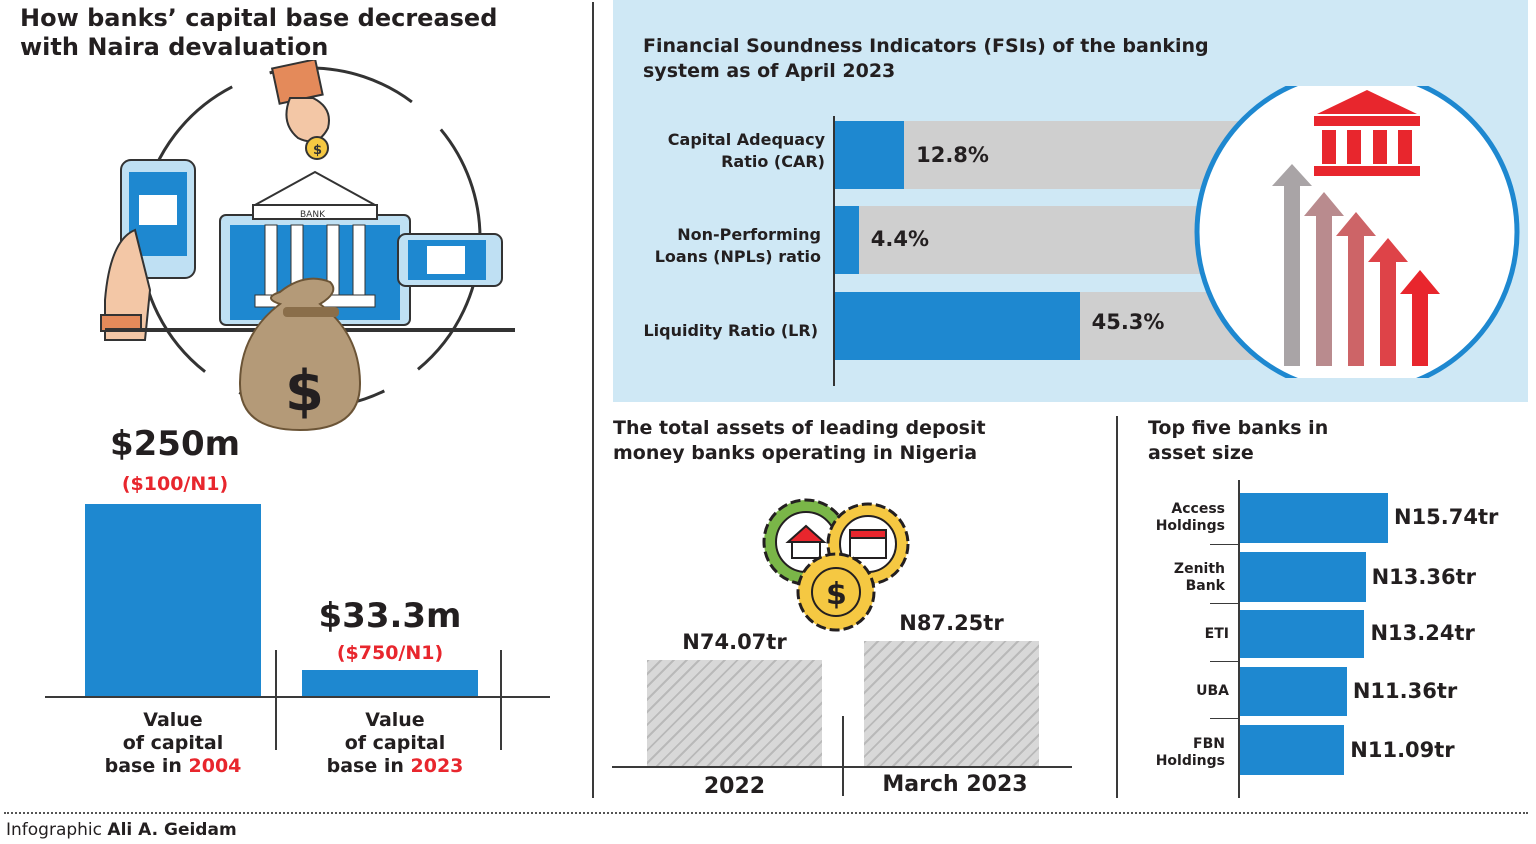 The image size is (1536, 844). What do you see at coordinates (836, 565) in the screenshot?
I see `gears-icon: $` at bounding box center [836, 565].